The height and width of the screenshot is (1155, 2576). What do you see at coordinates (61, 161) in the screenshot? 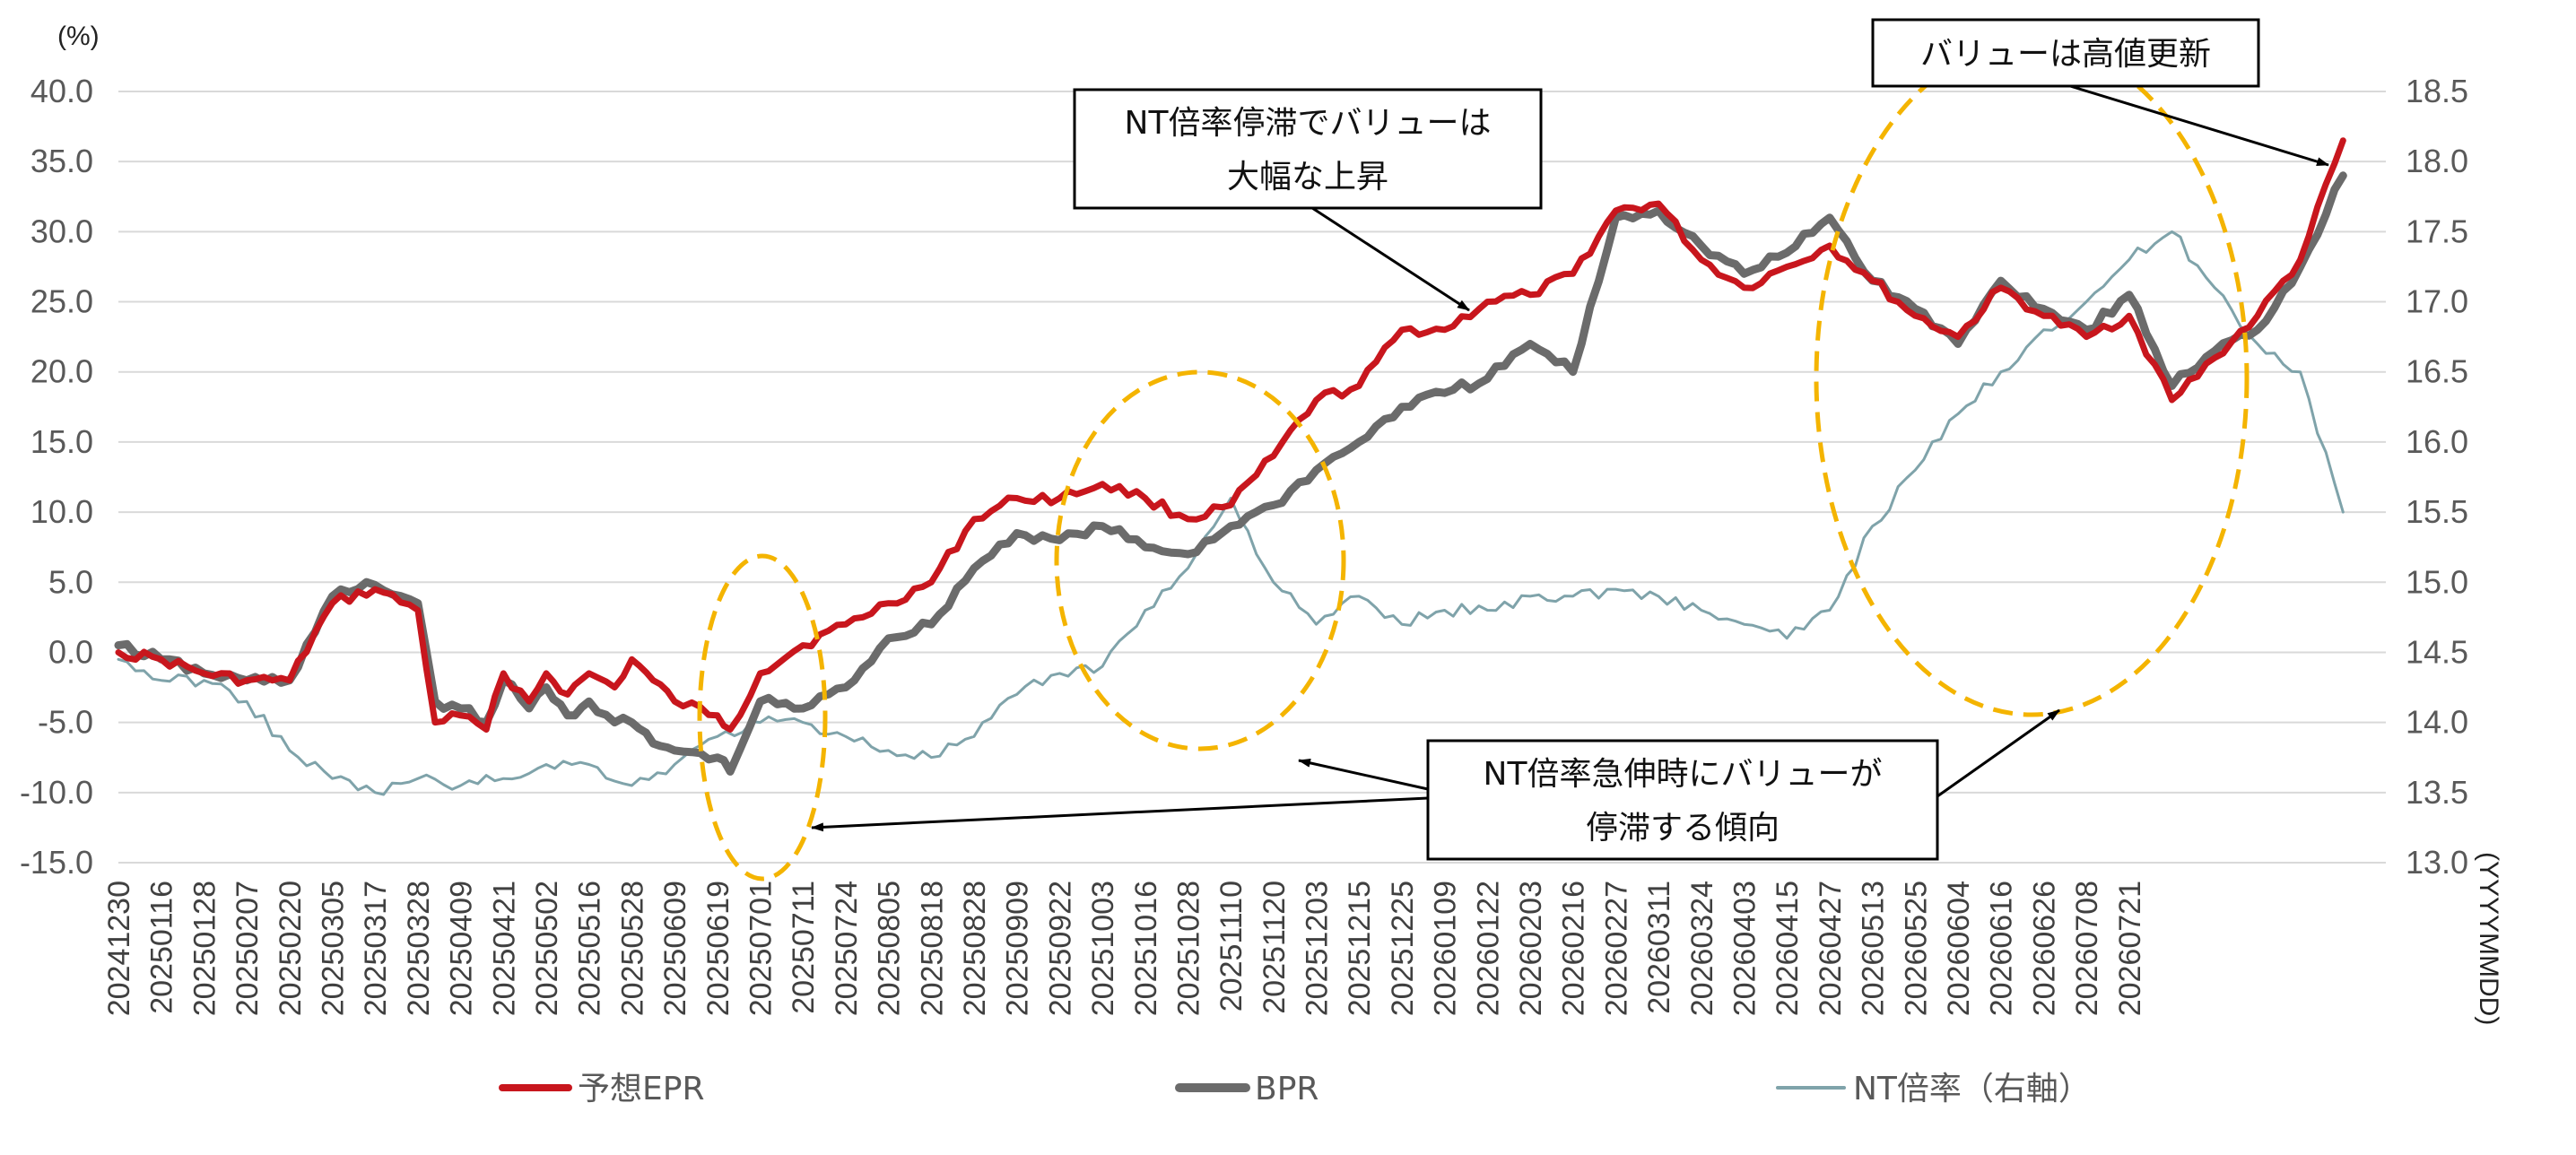
I see `y-tick-label: 35.0` at bounding box center [61, 161].